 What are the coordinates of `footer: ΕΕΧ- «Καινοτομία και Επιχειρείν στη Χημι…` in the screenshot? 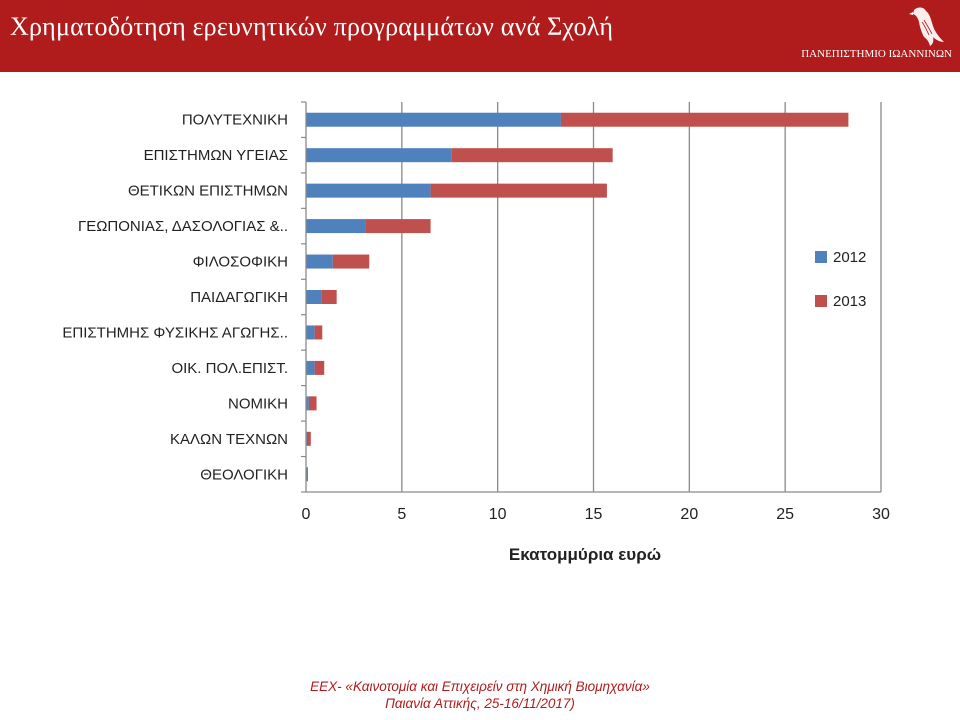 It's located at (480, 695).